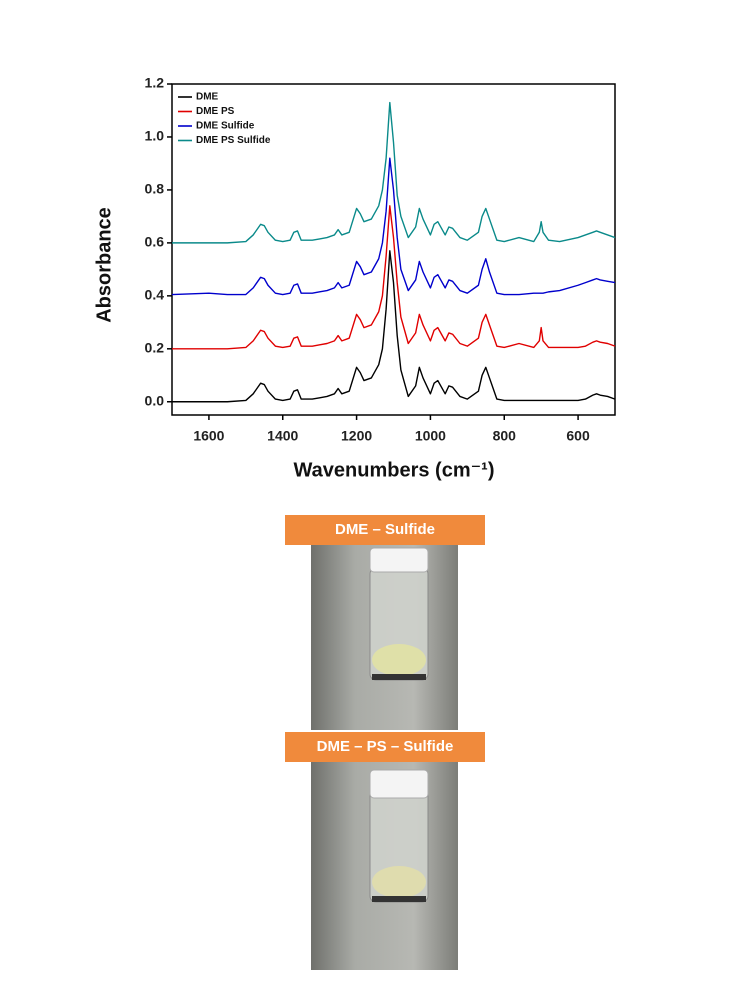 The width and height of the screenshot is (729, 984). I want to click on y-tick-label: 0.2, so click(155, 348).